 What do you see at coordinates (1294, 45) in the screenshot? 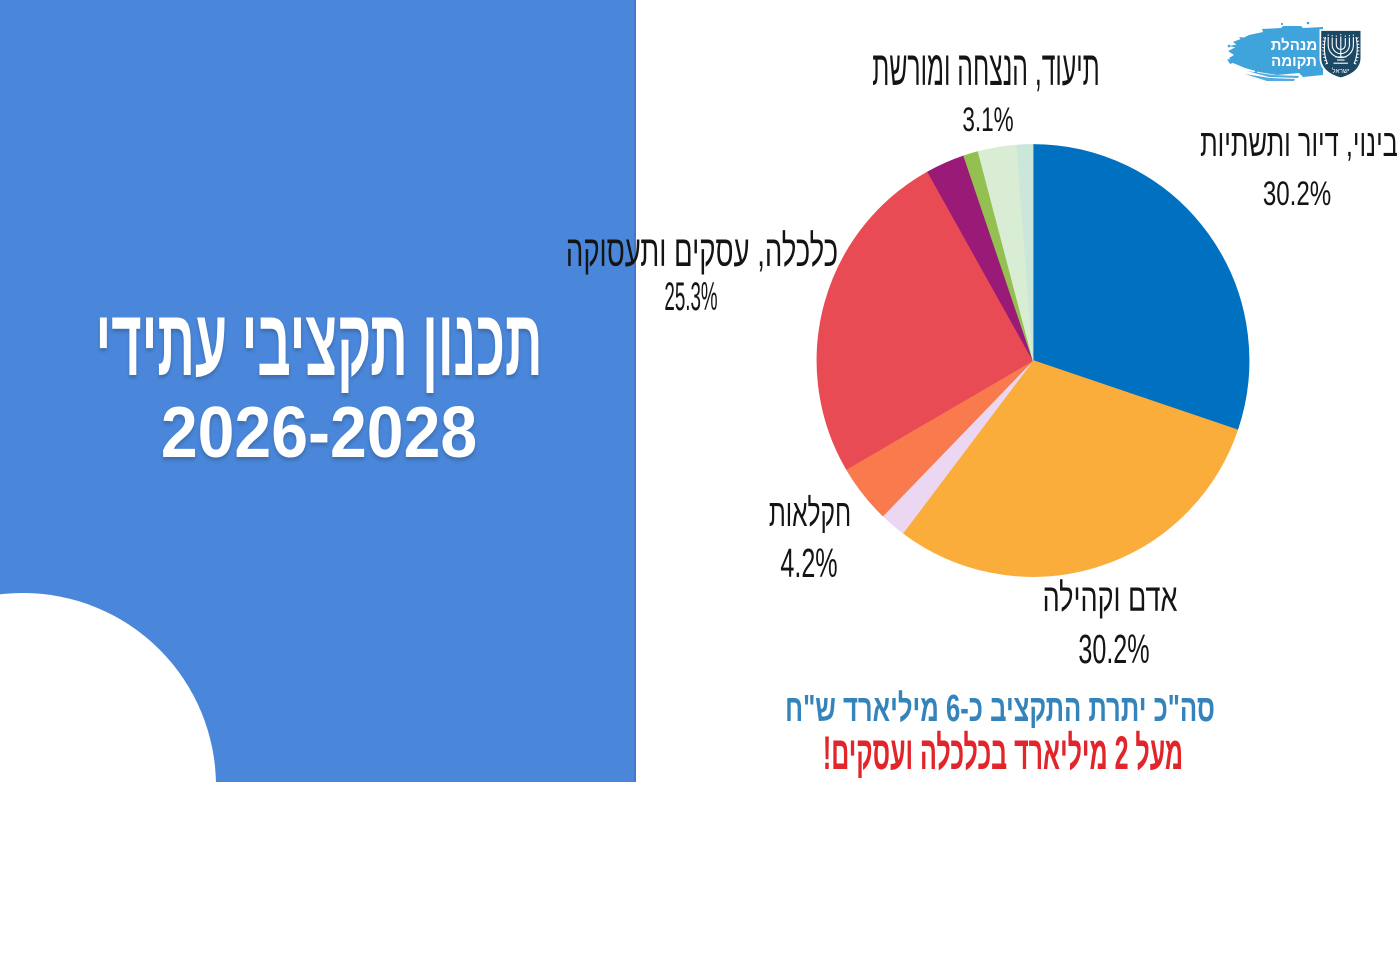
I see `svg-text: מנהלת` at bounding box center [1294, 45].